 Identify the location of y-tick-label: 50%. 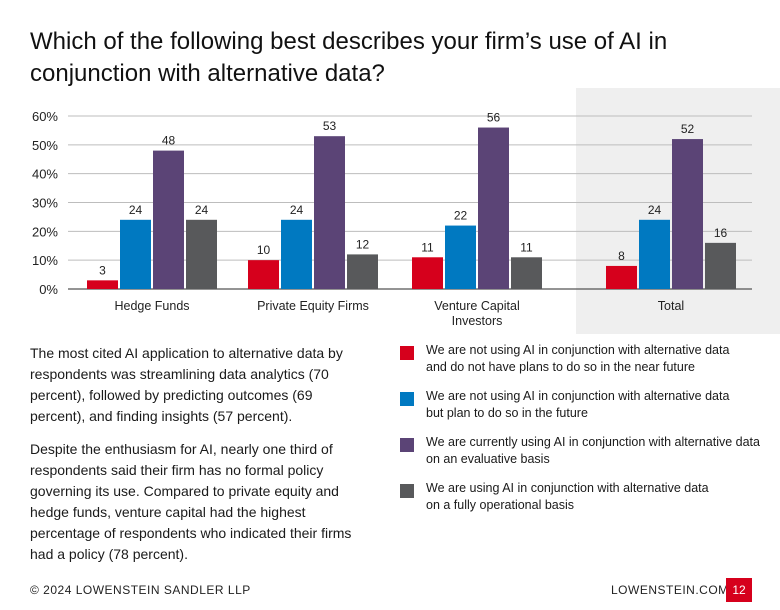
(45, 145).